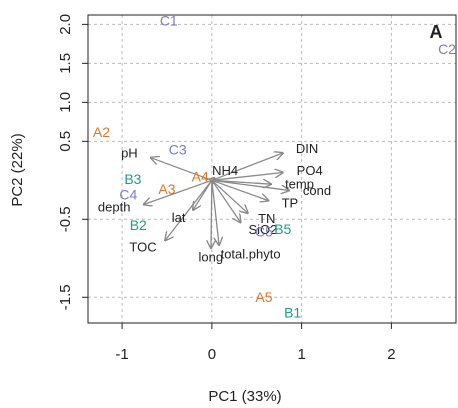 The width and height of the screenshot is (458, 408). Describe the element at coordinates (65, 297) in the screenshot. I see `y-tick-label: -1.5` at that location.